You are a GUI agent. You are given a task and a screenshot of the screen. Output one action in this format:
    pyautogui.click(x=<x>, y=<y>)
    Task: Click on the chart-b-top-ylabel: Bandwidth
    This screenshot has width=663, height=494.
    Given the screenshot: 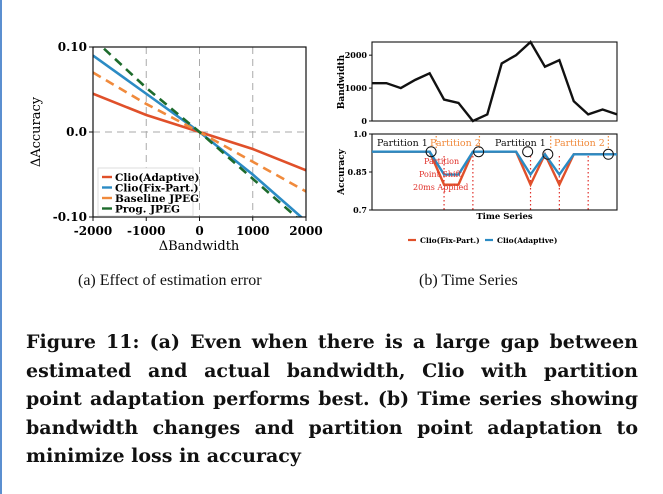 What is the action you would take?
    pyautogui.click(x=342, y=81)
    